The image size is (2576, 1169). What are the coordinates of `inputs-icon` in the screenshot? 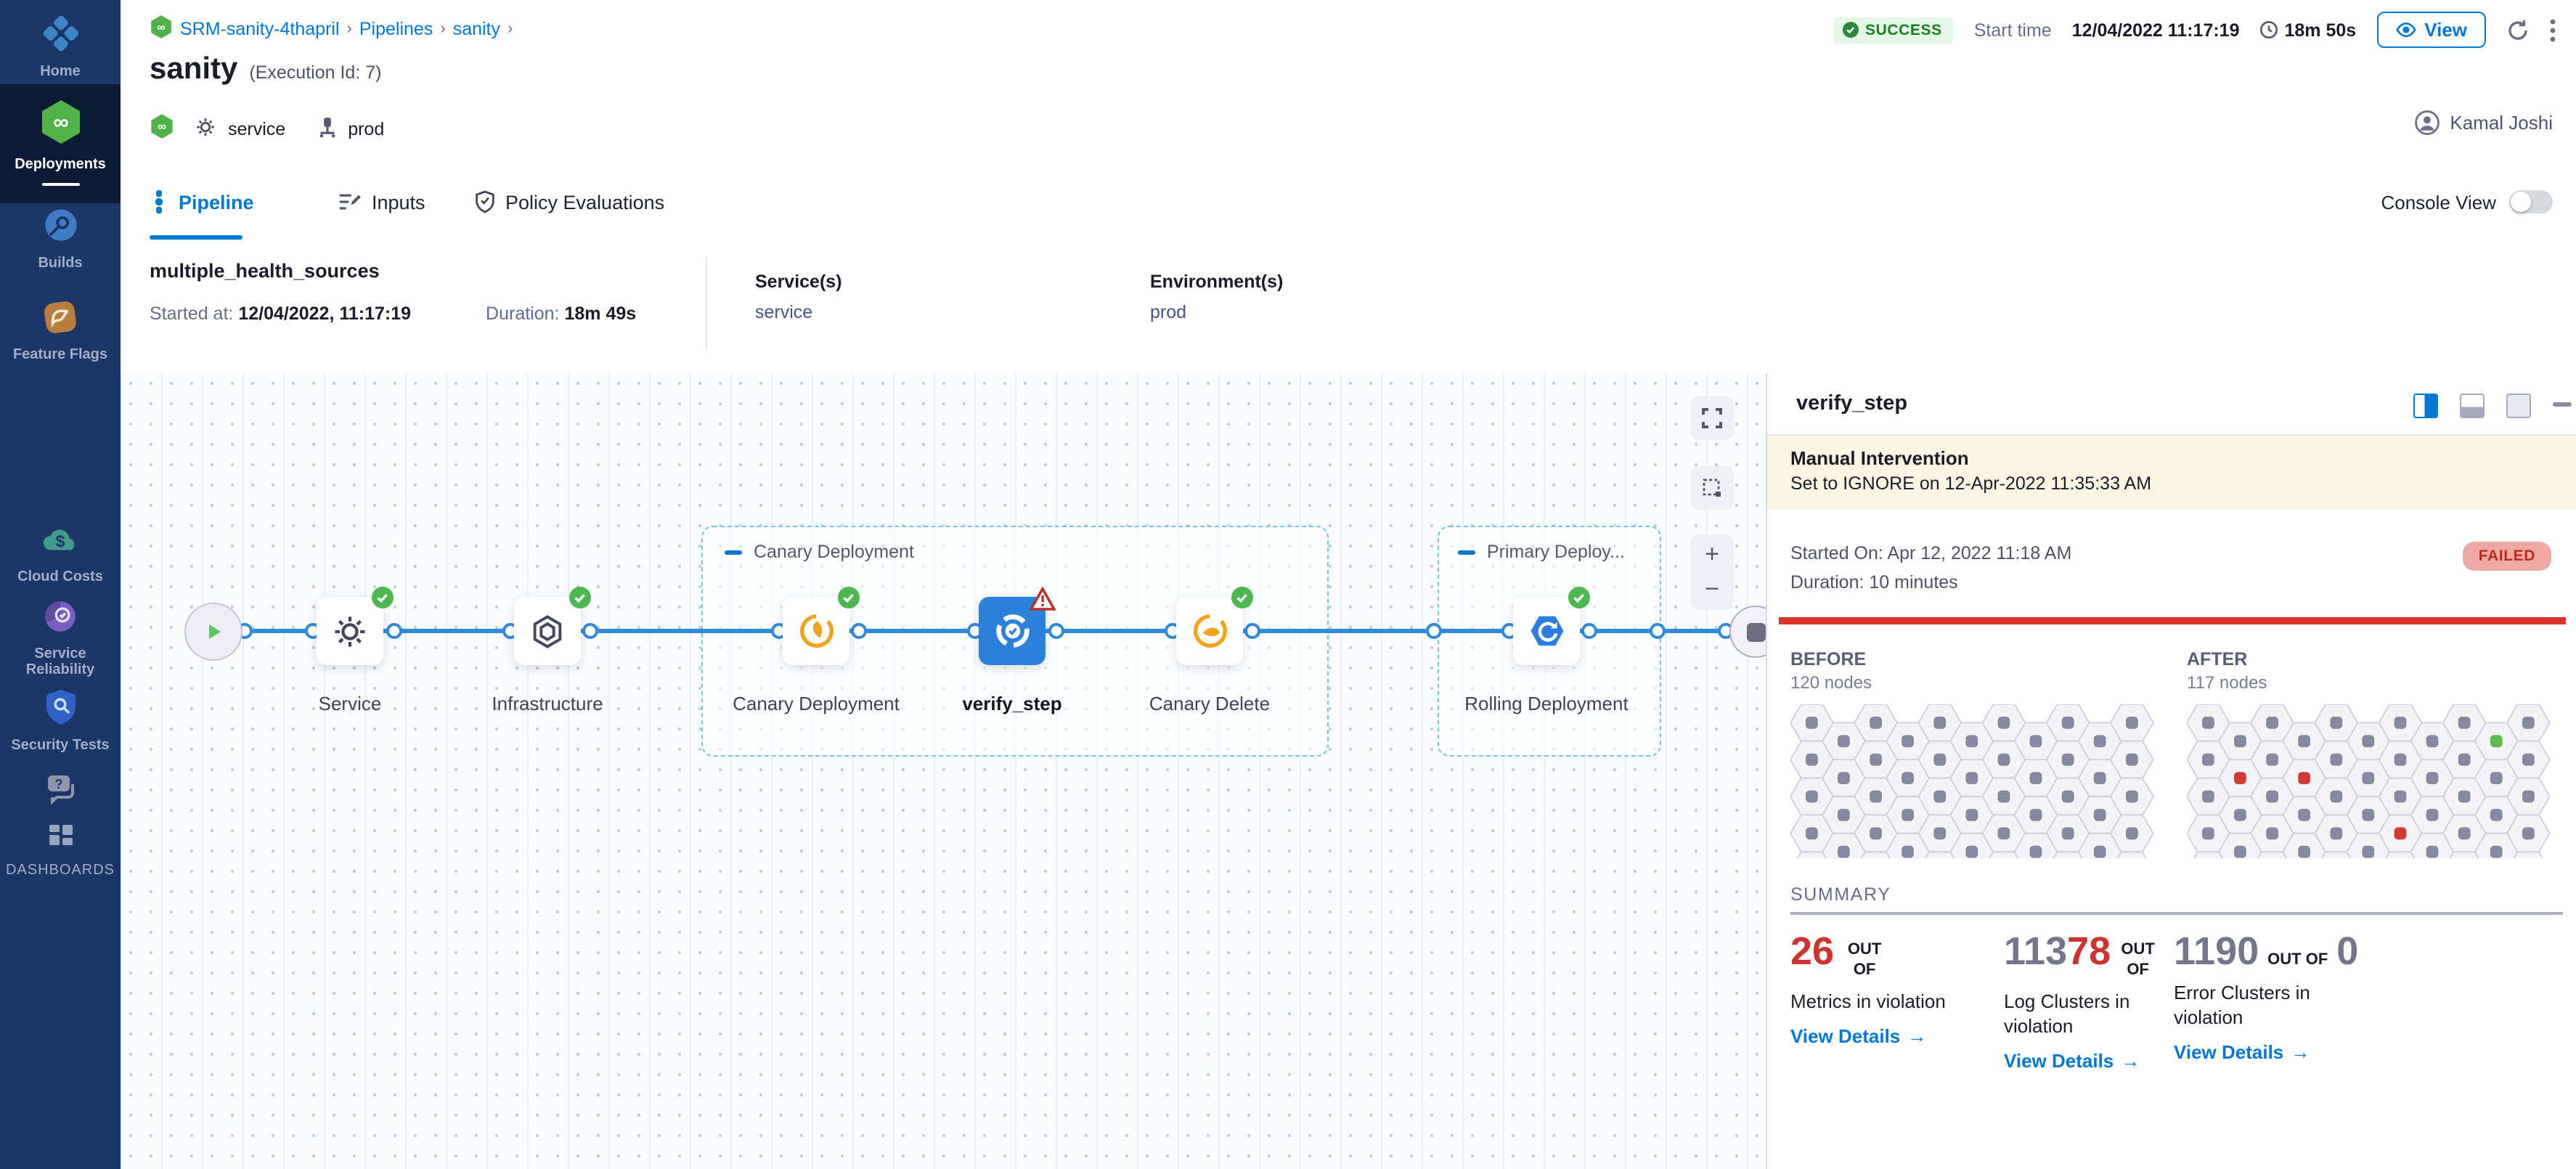 It's located at (350, 202).